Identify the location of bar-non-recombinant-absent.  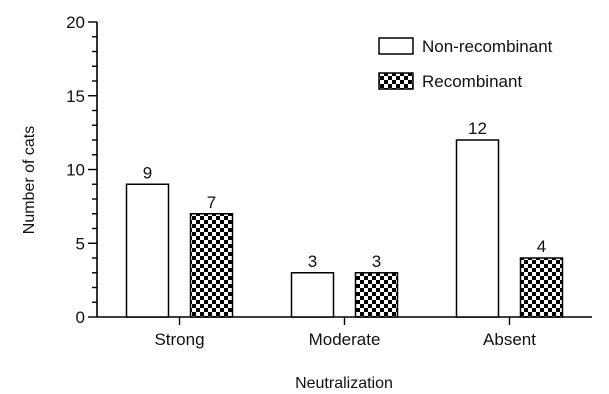
(477, 228).